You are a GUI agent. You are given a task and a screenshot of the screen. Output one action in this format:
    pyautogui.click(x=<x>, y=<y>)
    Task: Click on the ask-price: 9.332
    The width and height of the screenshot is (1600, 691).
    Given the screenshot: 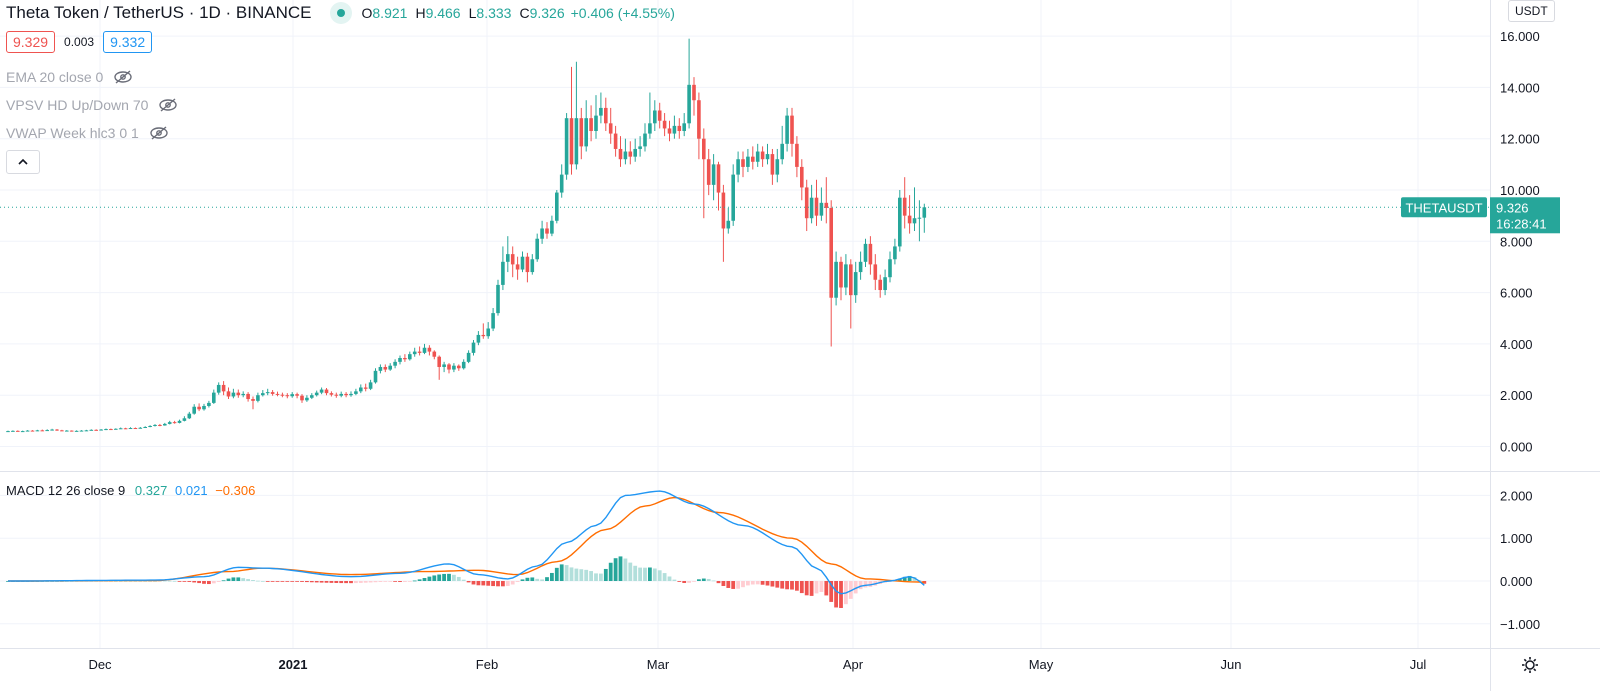 What is the action you would take?
    pyautogui.click(x=128, y=42)
    